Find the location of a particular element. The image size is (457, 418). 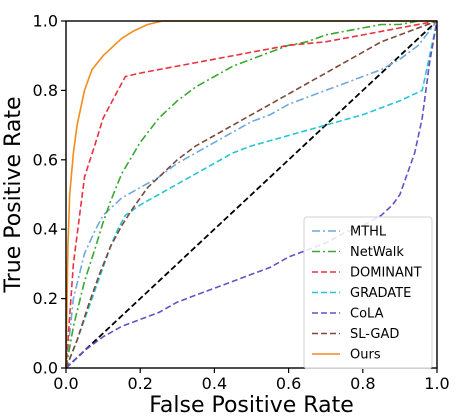

legend: MTHL NetWalk DOMINANT GRADATE CoLA SL-GAD Ours is located at coordinates (368, 292).